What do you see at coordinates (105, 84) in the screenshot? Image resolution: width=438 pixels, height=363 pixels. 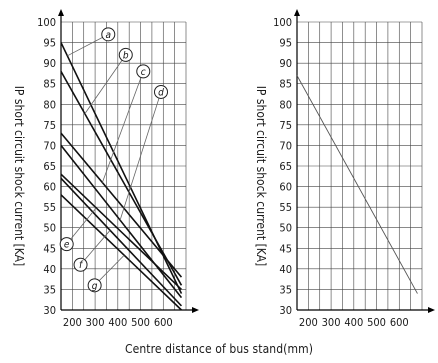 I see `callout-leader-b` at bounding box center [105, 84].